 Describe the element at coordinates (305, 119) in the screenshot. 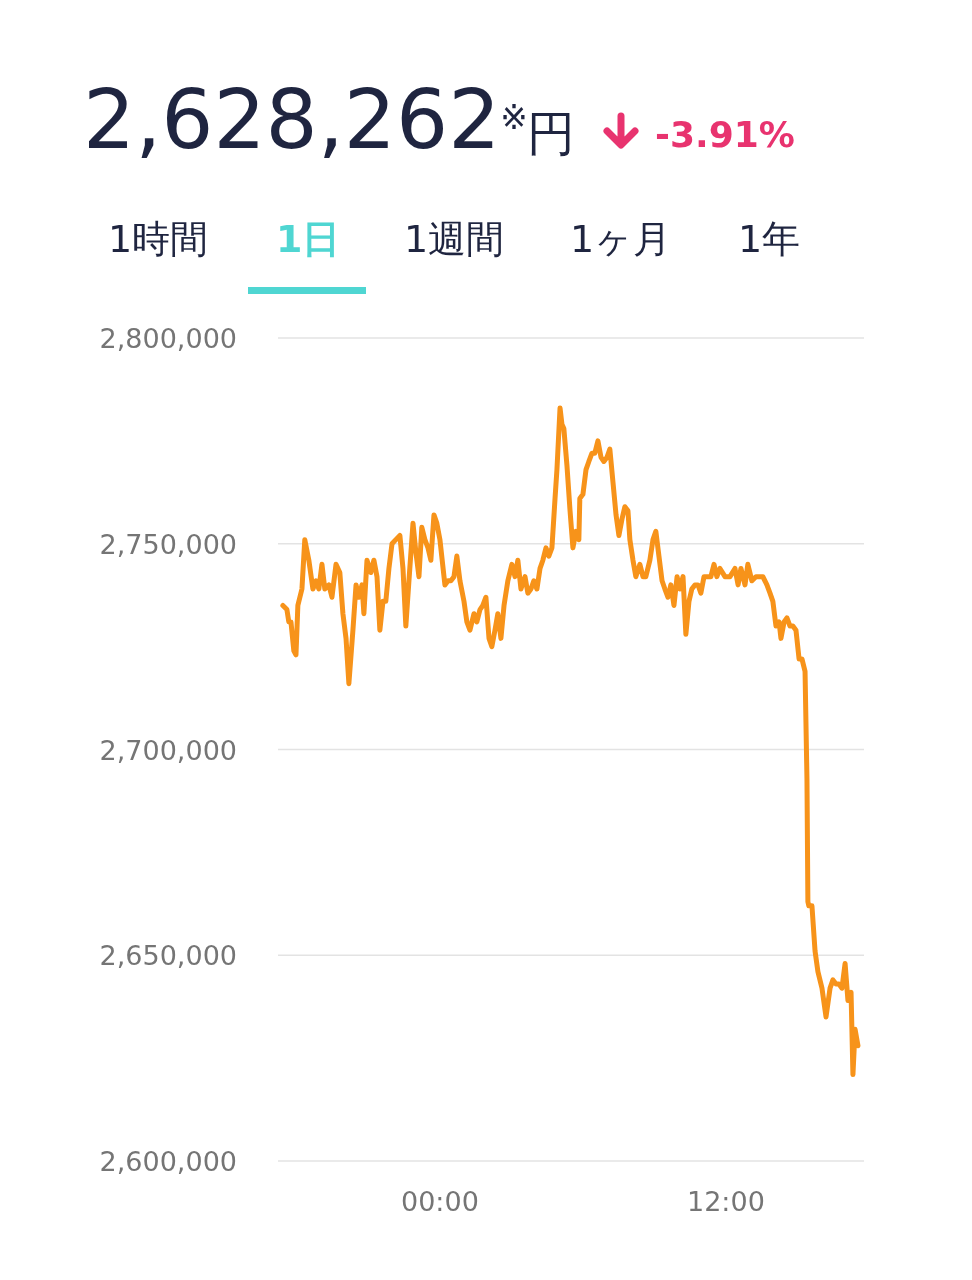

I see `chart-title: 2,628,262$^{※}$` at that location.